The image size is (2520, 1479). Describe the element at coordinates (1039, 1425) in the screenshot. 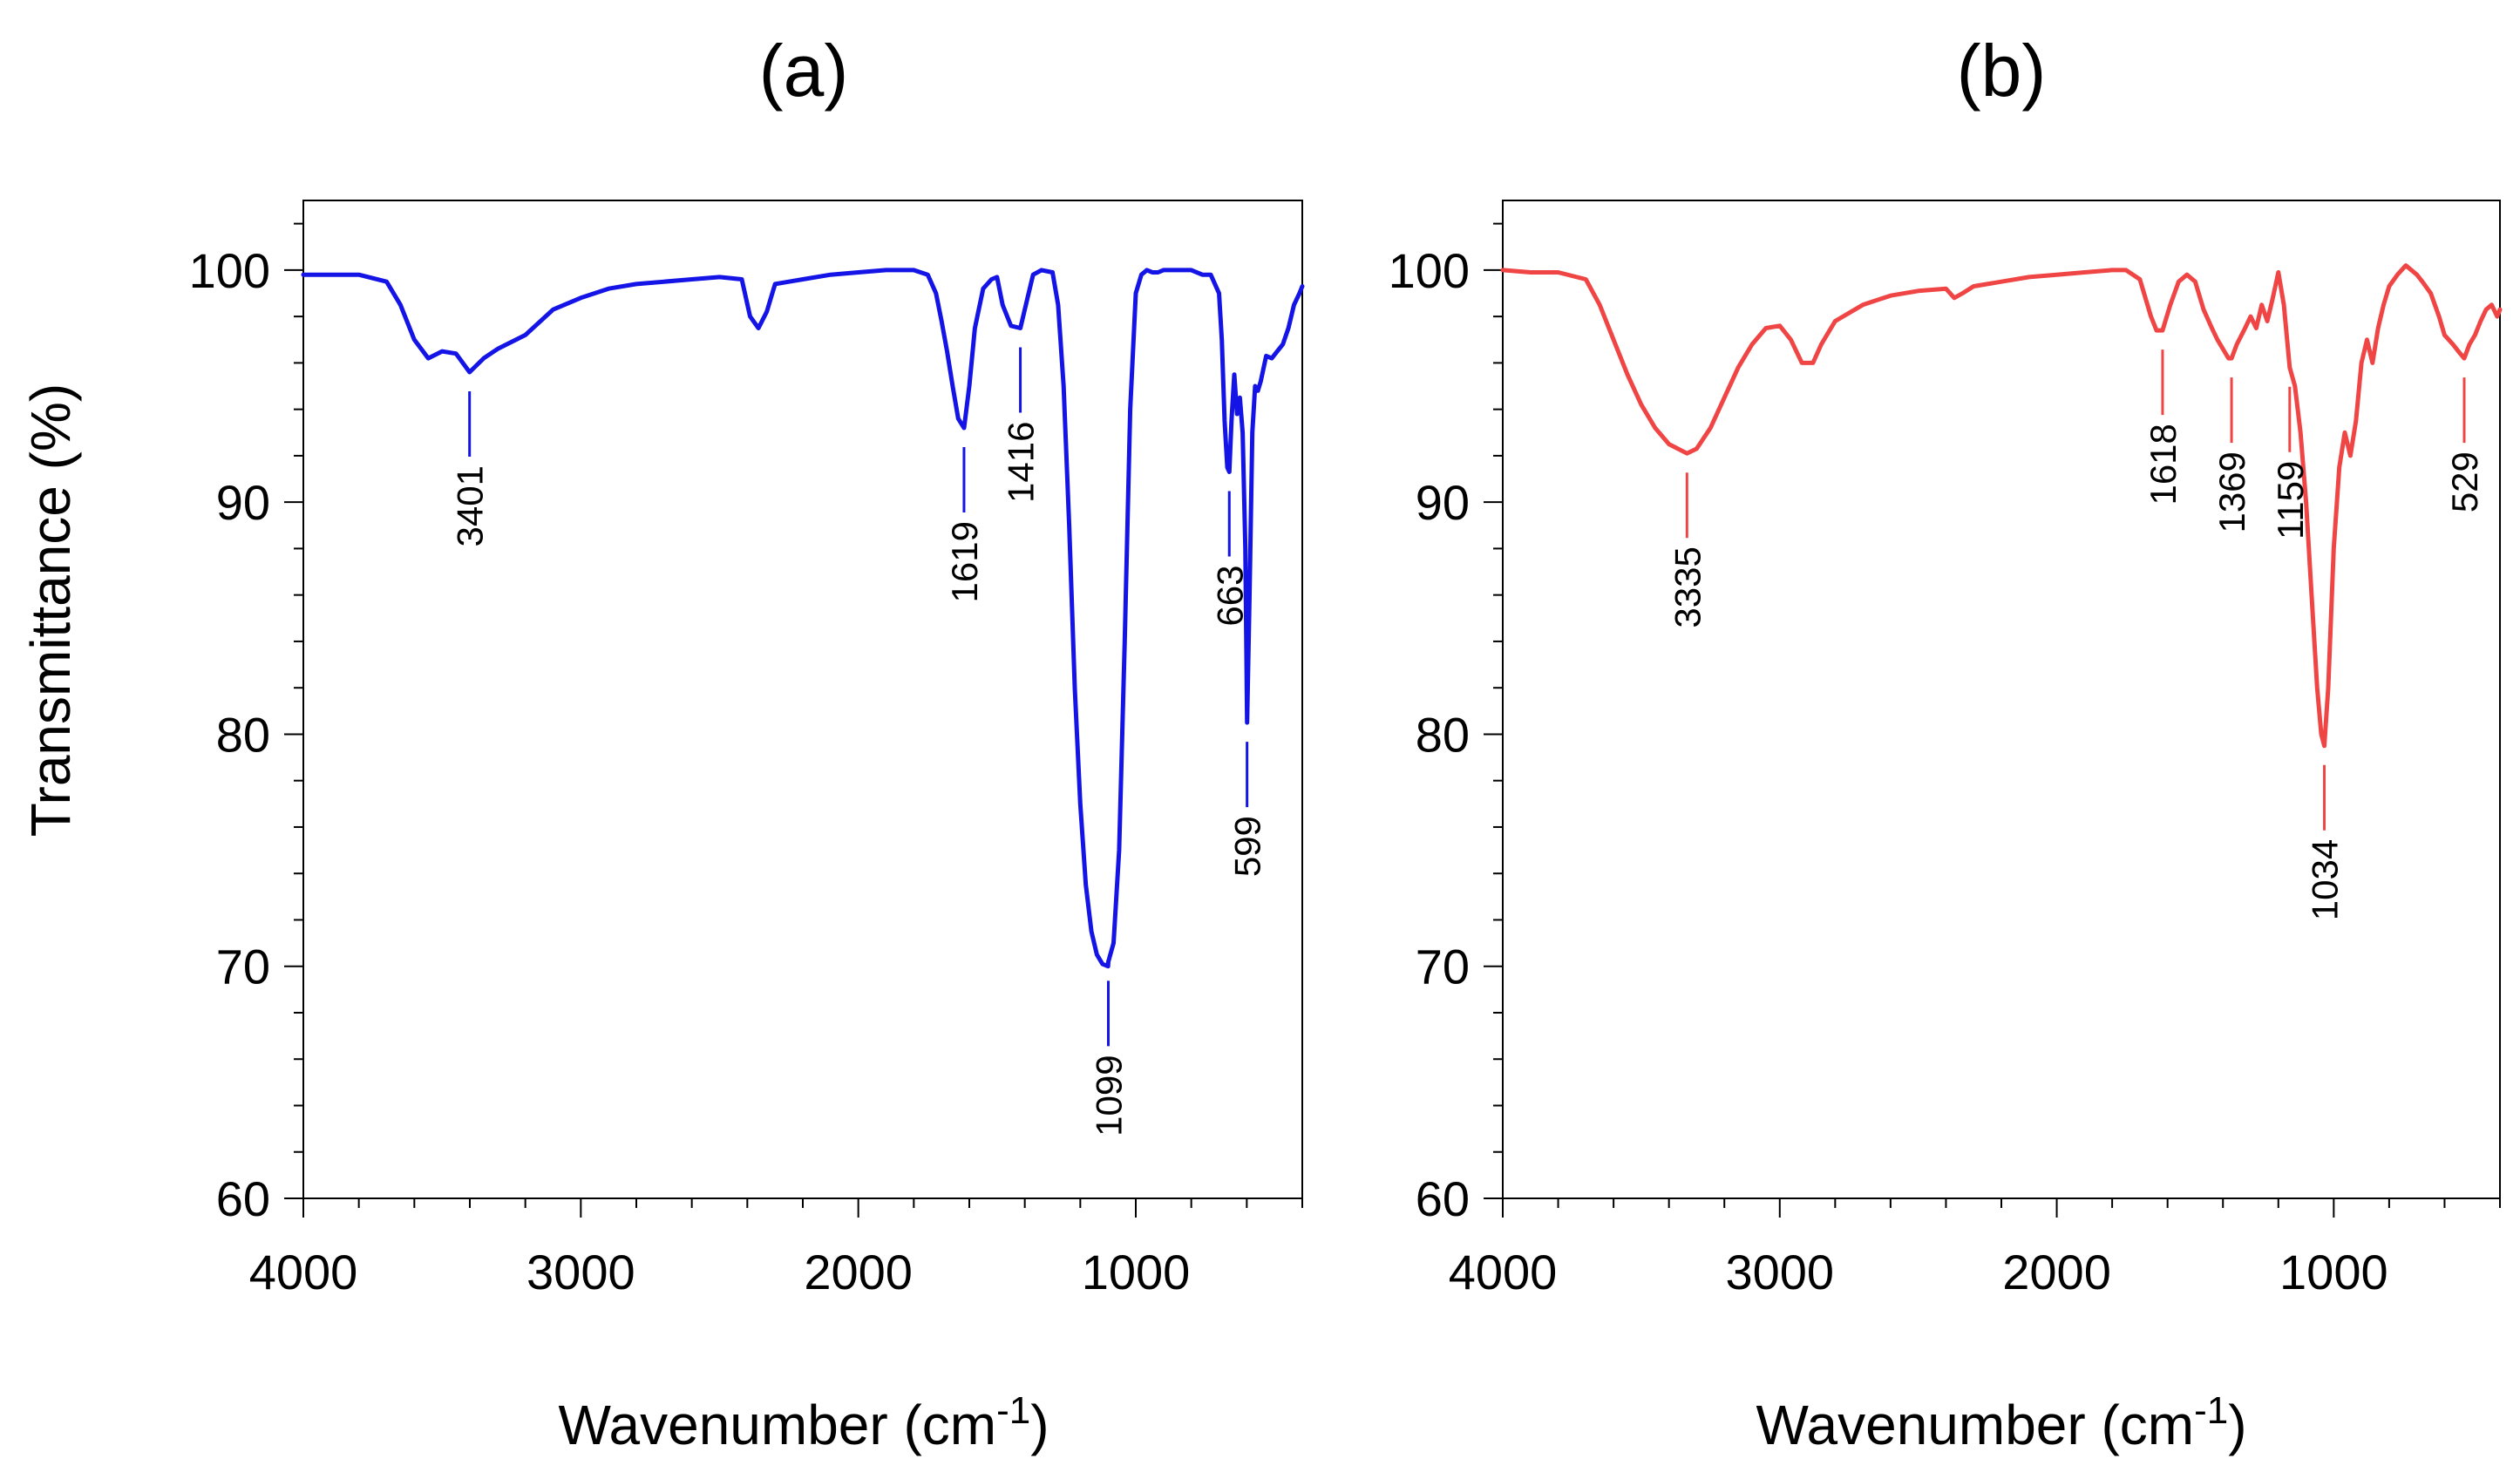

I see `panel-a-x-axis-label-end: )` at that location.